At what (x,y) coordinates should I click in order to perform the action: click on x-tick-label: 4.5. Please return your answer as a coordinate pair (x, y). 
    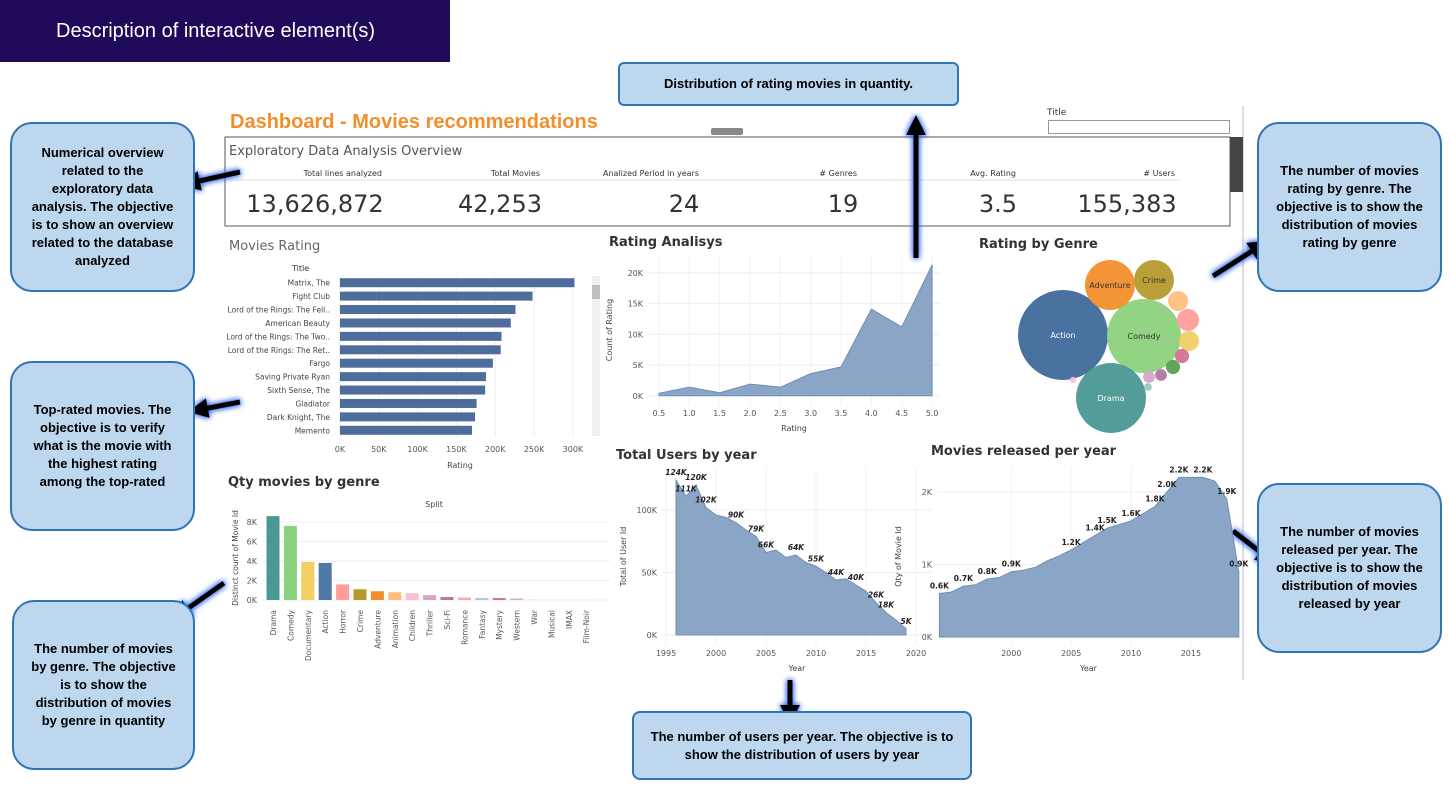
    Looking at the image, I should click on (901, 413).